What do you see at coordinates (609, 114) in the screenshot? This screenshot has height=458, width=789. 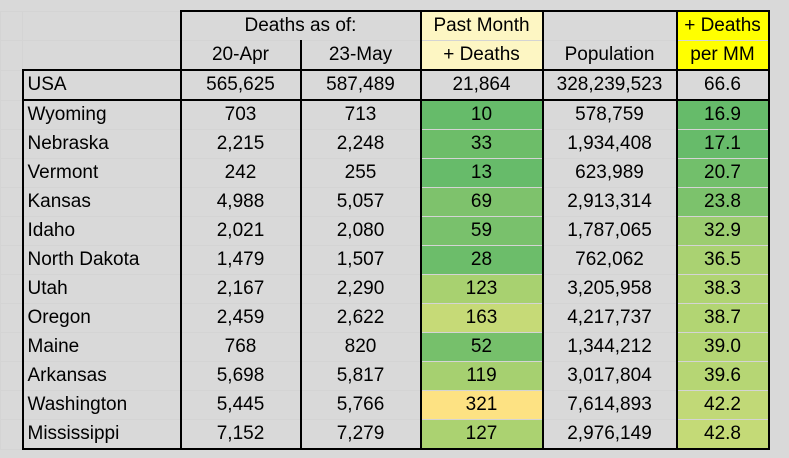 I see `population: 578,759` at bounding box center [609, 114].